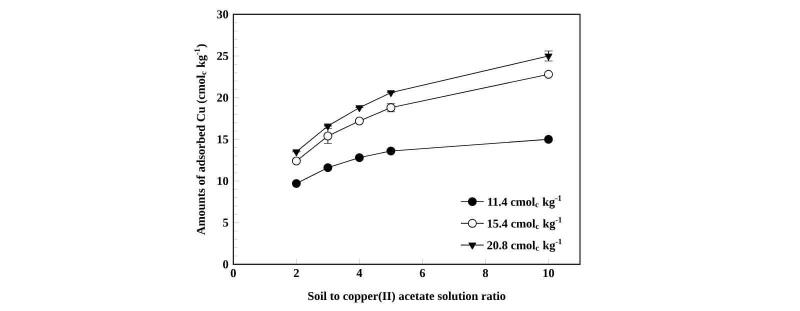 The width and height of the screenshot is (800, 311). Describe the element at coordinates (525, 223) in the screenshot. I see `legend-label: 15.4 cmol$_{c}$ kg$^{-1}$` at that location.